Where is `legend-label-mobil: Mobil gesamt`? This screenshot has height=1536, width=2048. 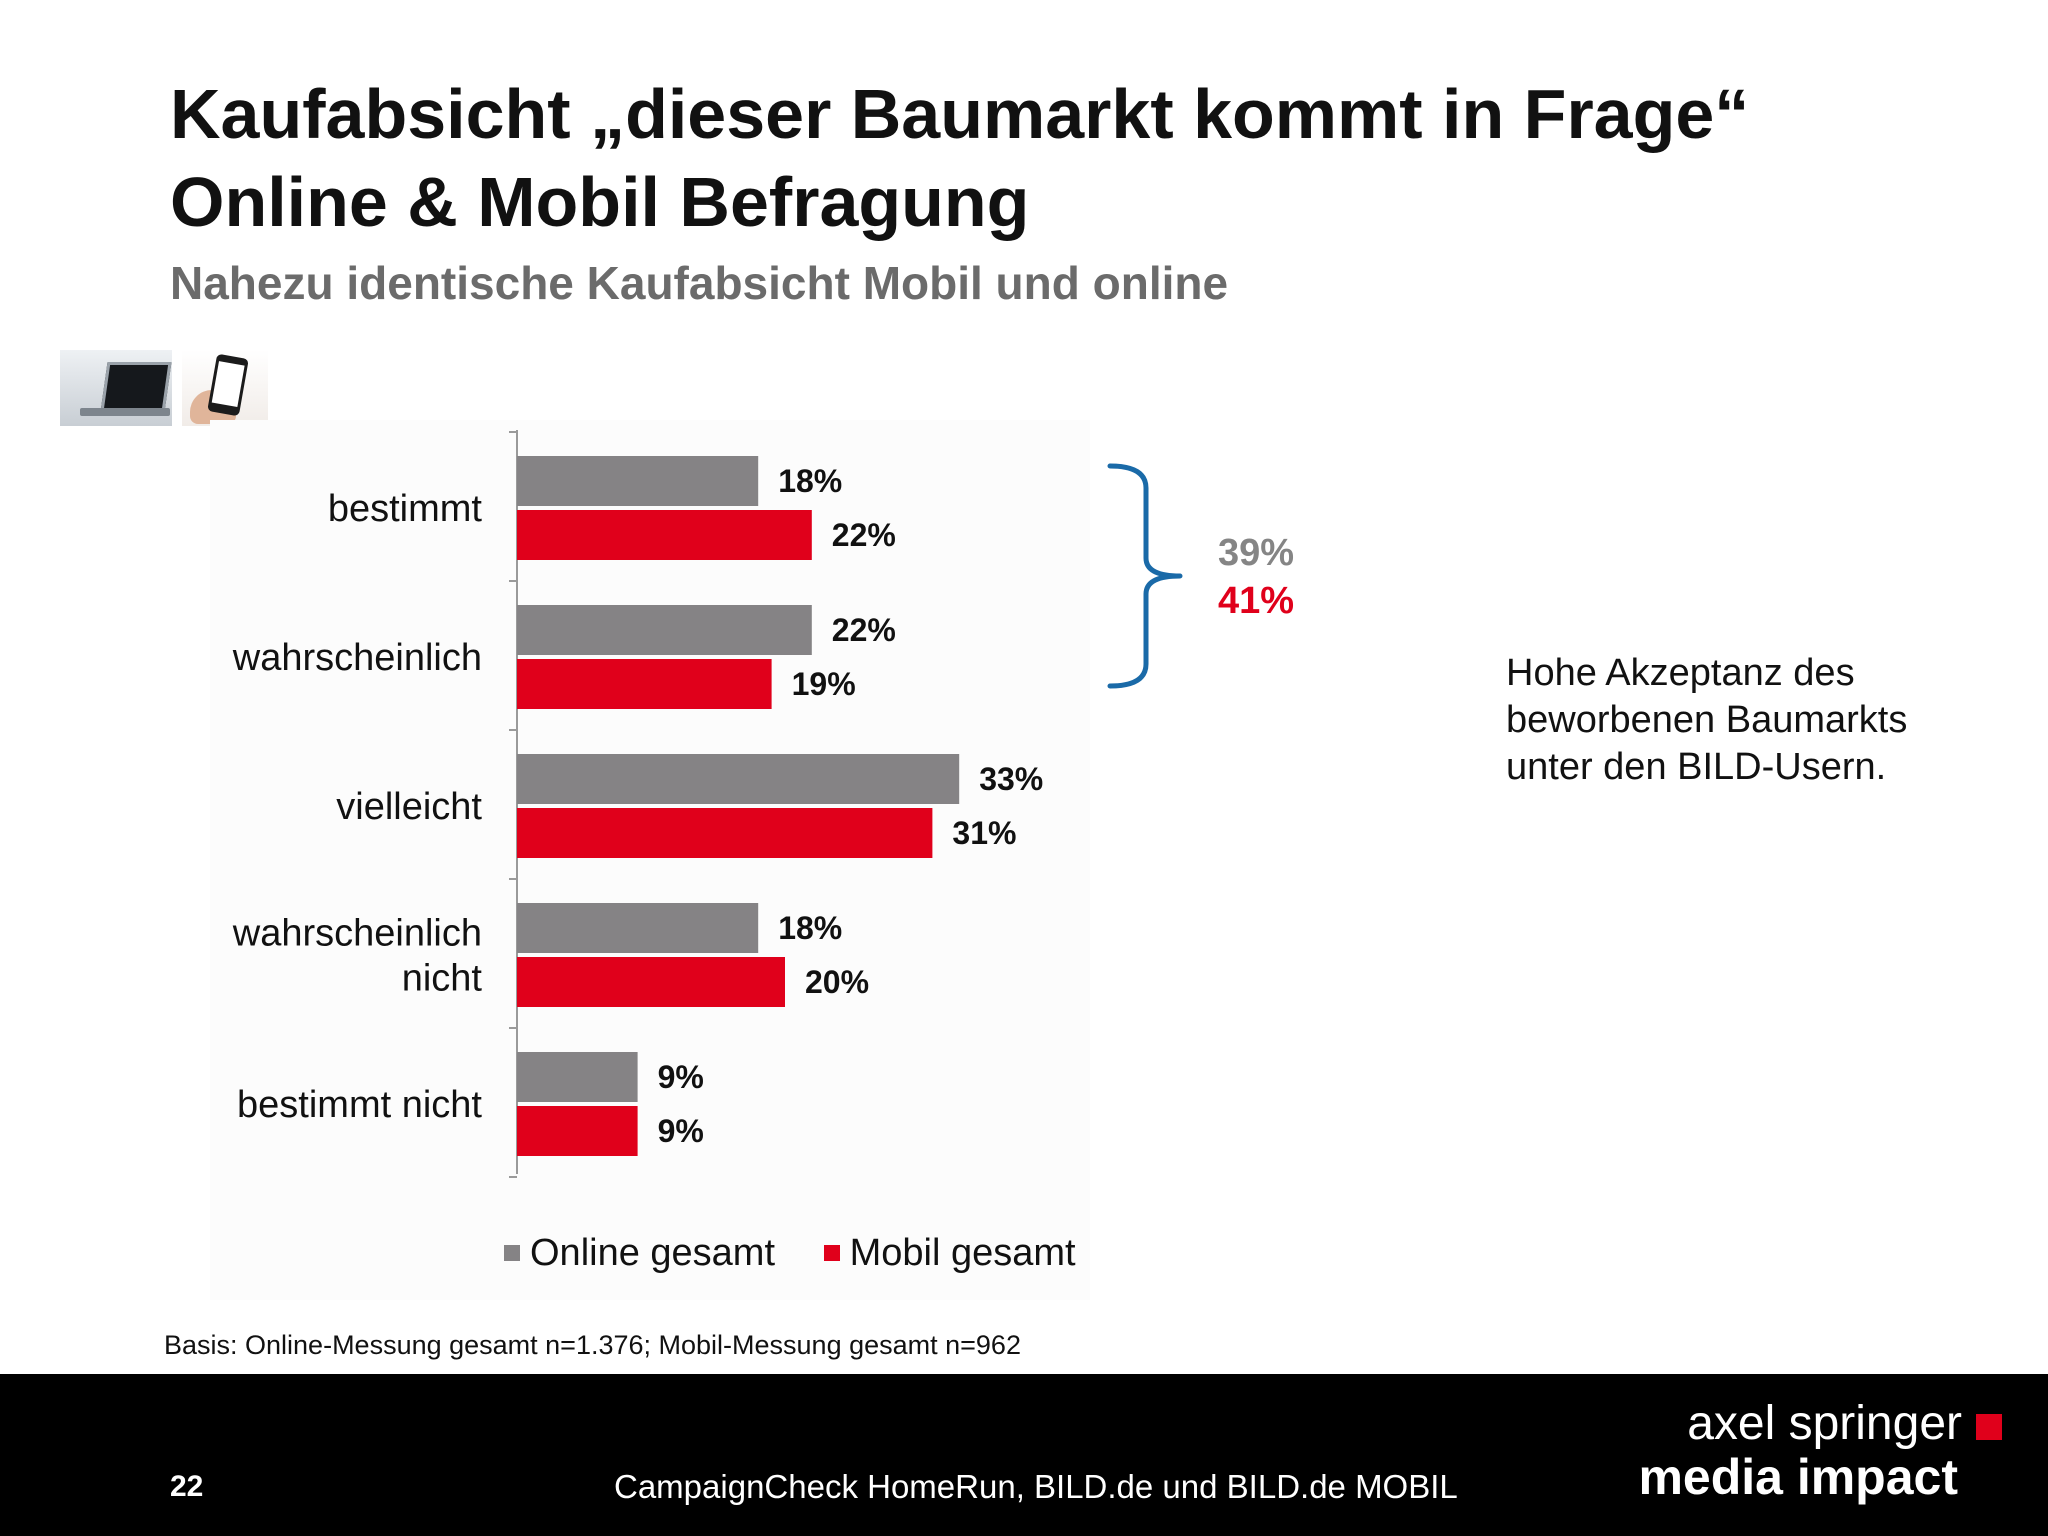
legend-label-mobil: Mobil gesamt is located at coordinates (962, 1252).